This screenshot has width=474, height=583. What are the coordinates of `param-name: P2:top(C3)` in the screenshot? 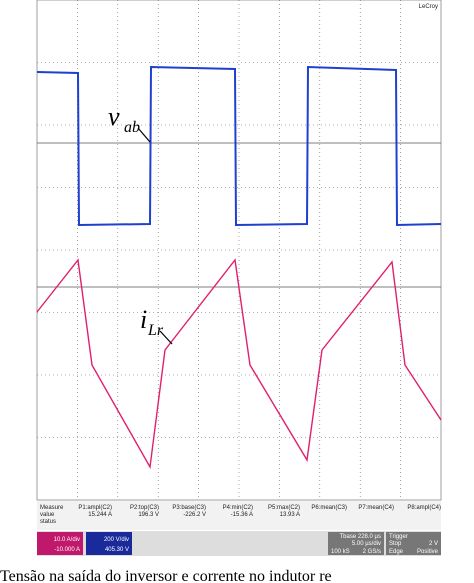 It's located at (144, 508).